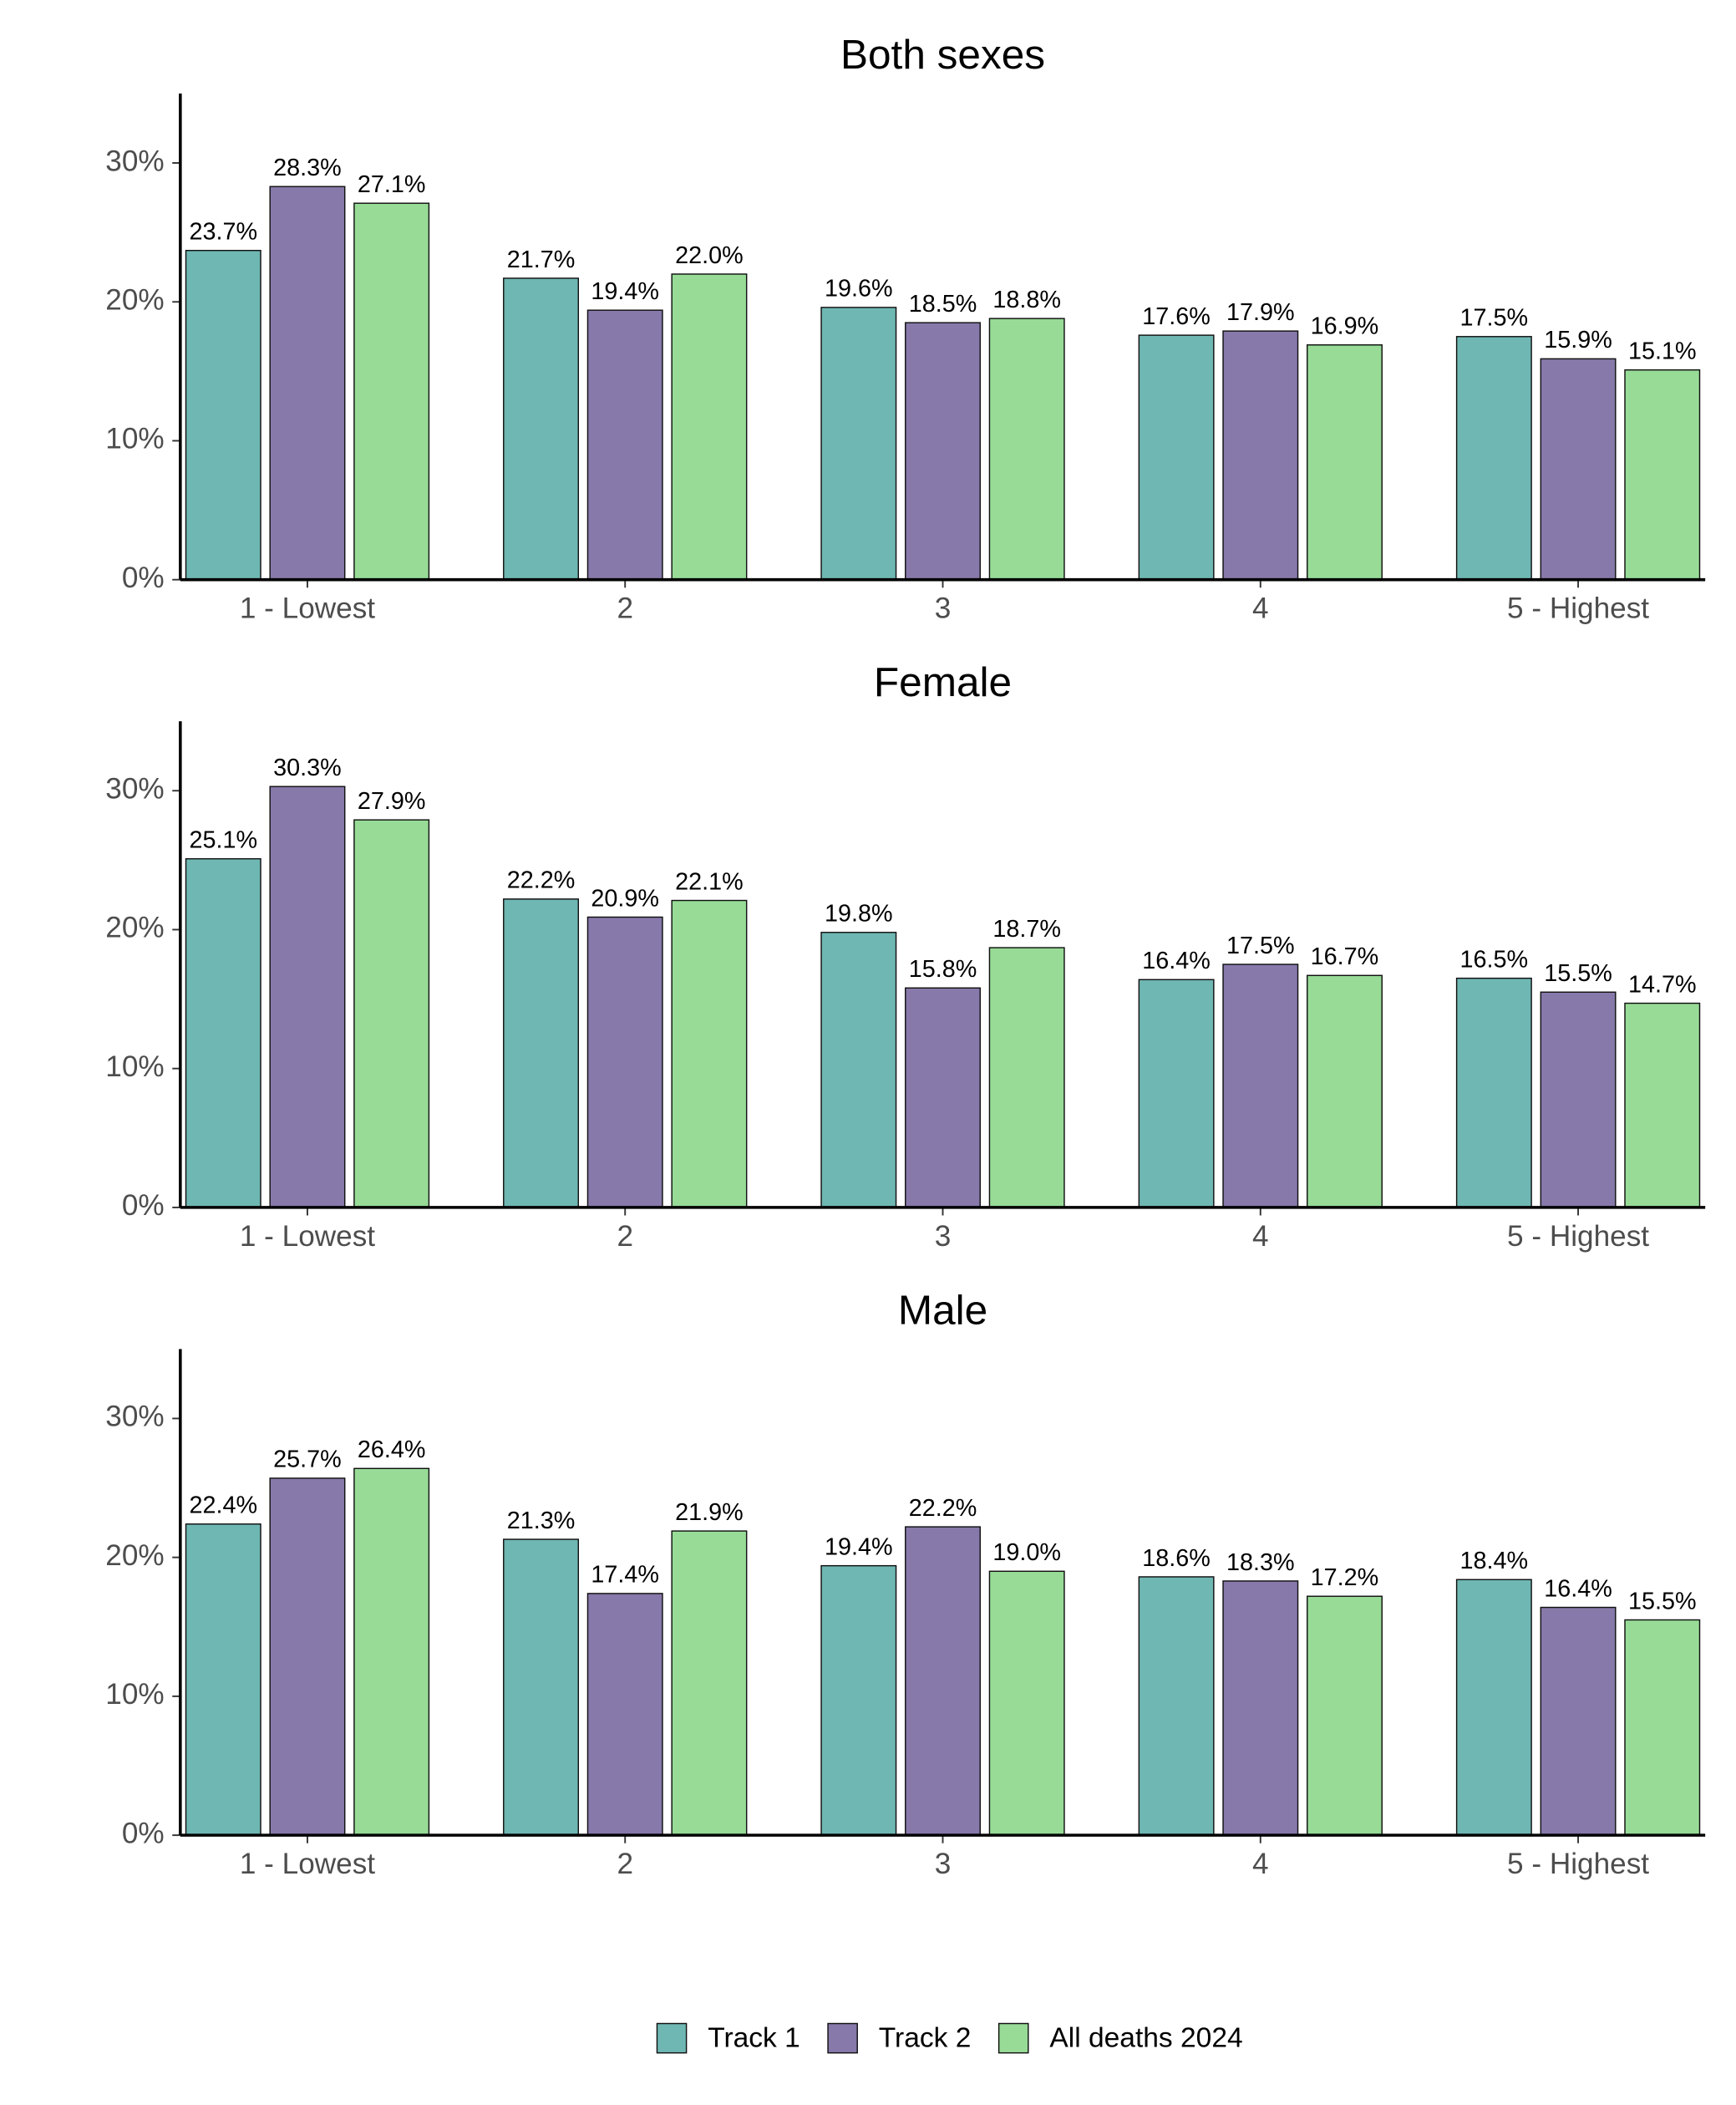 This screenshot has height=2105, width=1736. Describe the element at coordinates (859, 1546) in the screenshot. I see `value-label: 19.4%` at that location.